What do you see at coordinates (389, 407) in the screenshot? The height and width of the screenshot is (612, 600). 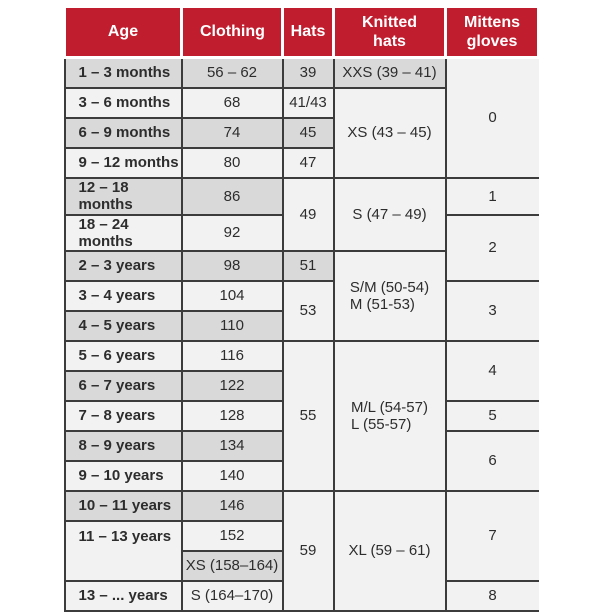 I see `knitted-size-line: M/L (54-57)` at bounding box center [389, 407].